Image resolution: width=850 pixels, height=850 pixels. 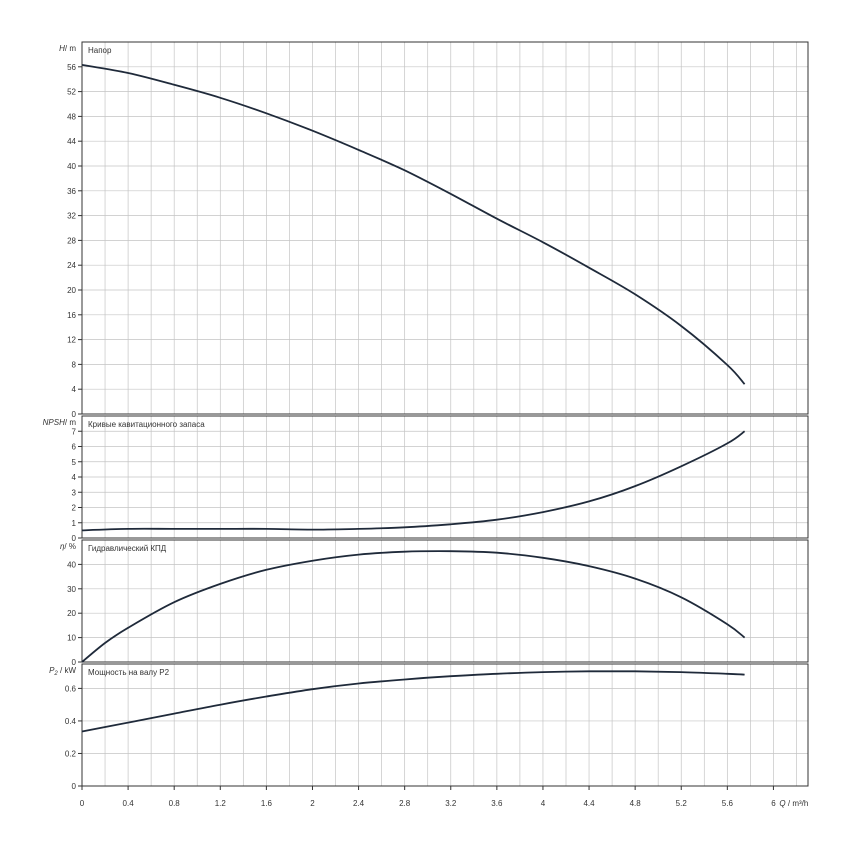 What do you see at coordinates (71, 721) in the screenshot?
I see `y-tick-label: 0.4` at bounding box center [71, 721].